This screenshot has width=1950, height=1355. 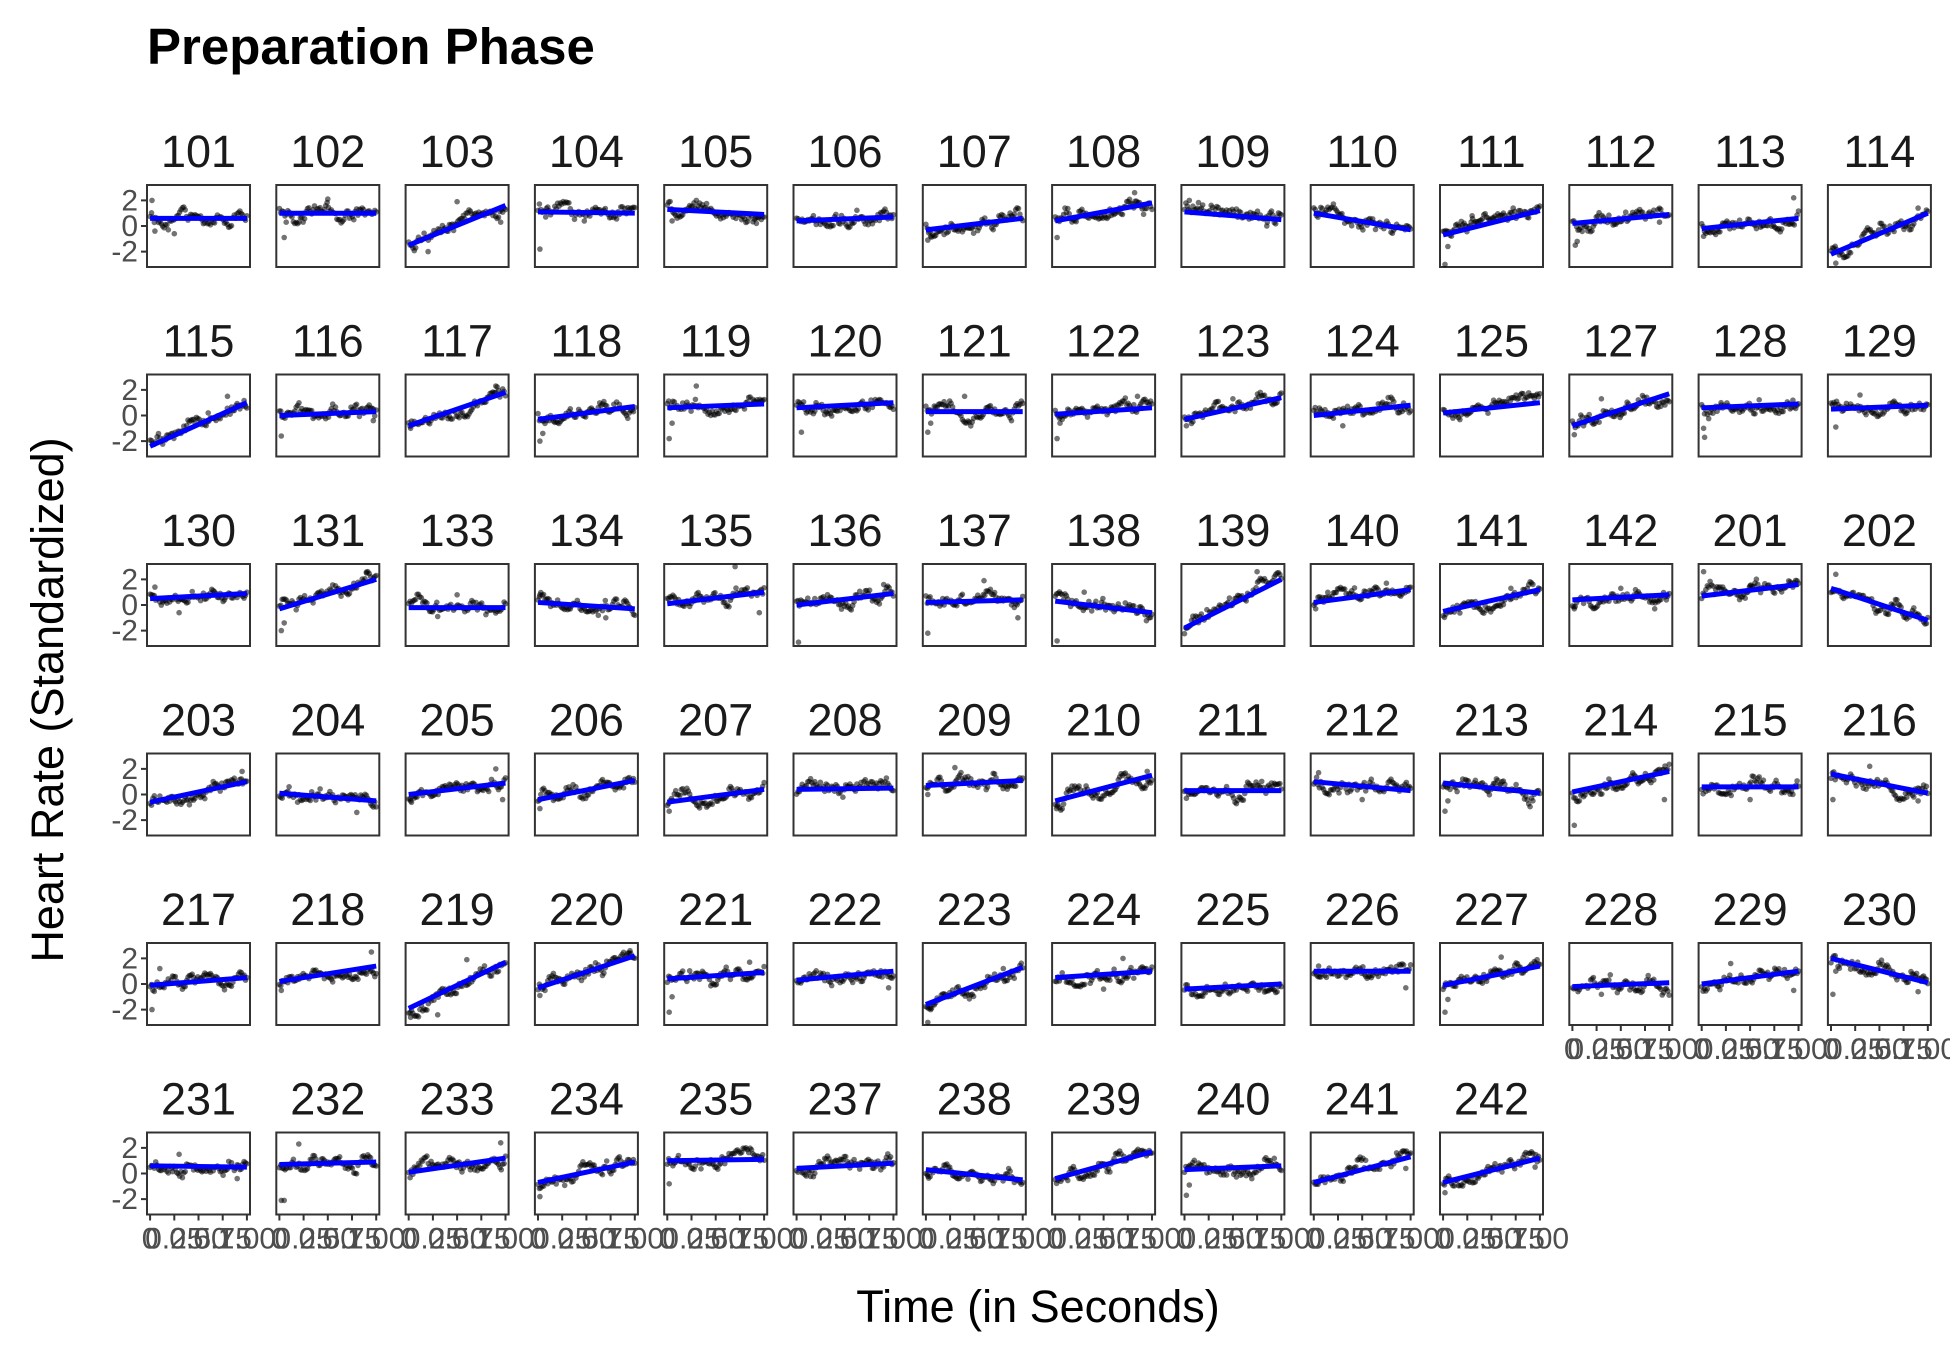 What do you see at coordinates (1103, 575) in the screenshot?
I see `panel-138: 138` at bounding box center [1103, 575].